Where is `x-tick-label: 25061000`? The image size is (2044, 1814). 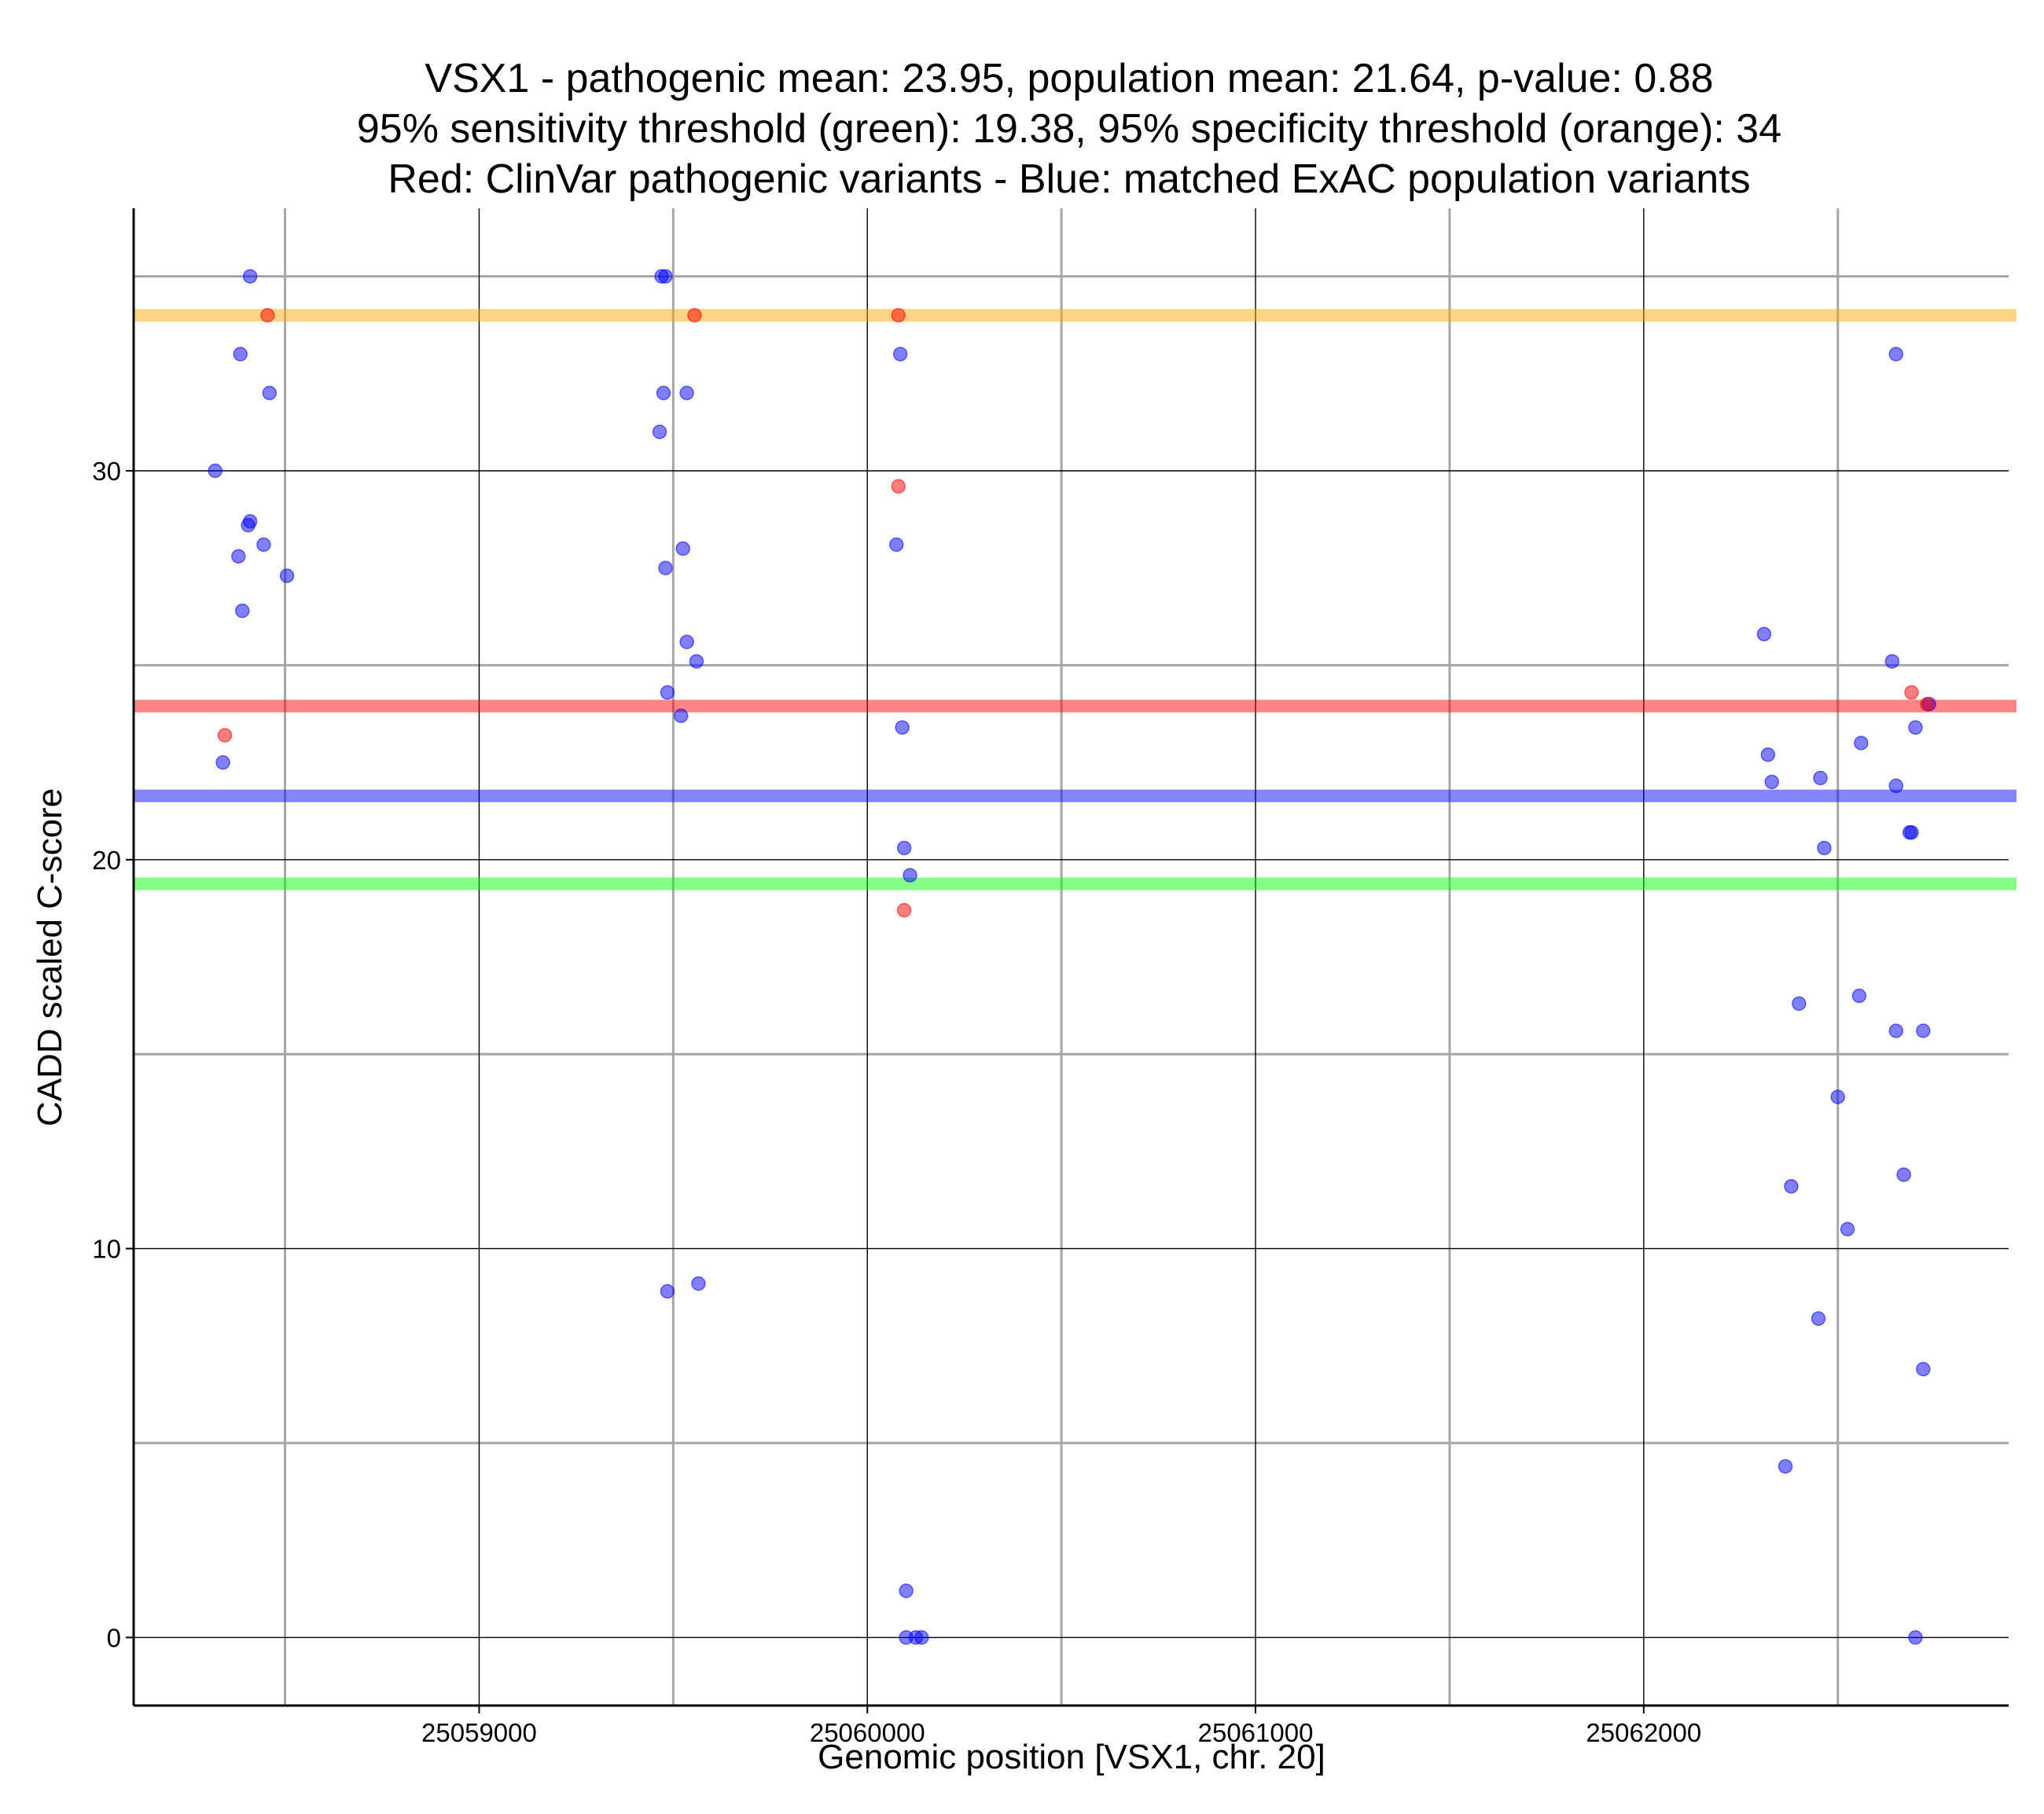
x-tick-label: 25061000 is located at coordinates (1256, 1733).